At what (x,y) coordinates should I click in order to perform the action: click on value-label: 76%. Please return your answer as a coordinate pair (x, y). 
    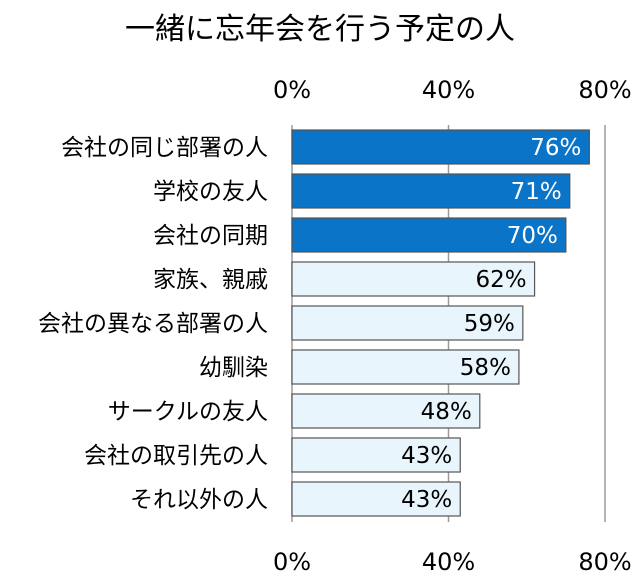
    Looking at the image, I should click on (555, 148).